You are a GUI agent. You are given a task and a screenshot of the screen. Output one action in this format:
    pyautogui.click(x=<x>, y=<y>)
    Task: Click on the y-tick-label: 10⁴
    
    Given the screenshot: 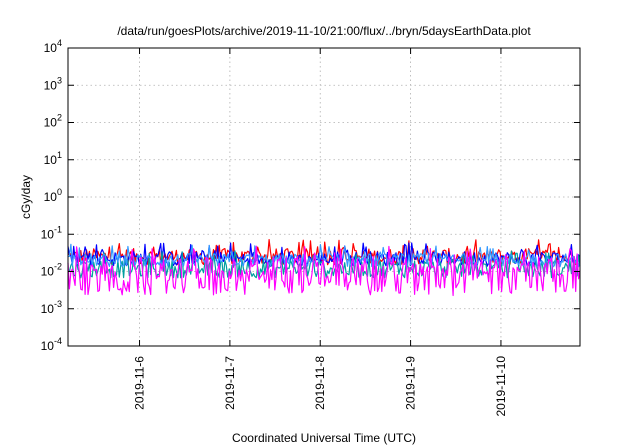 What is the action you would take?
    pyautogui.click(x=53, y=46)
    